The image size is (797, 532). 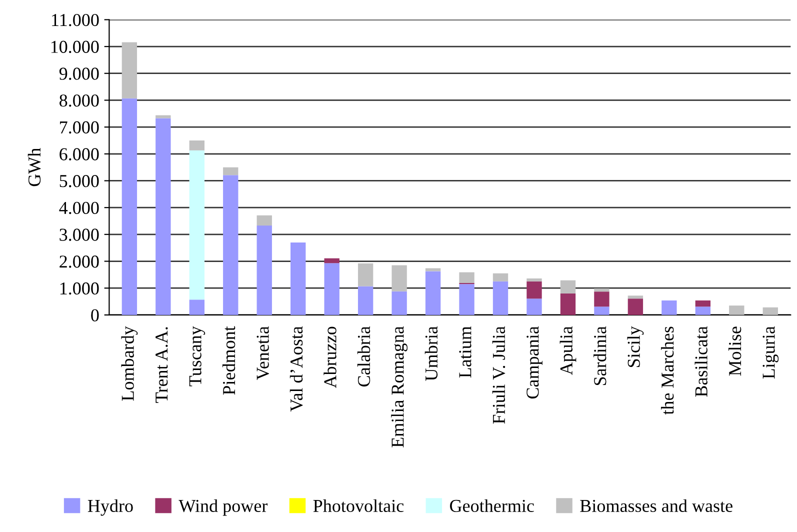 I want to click on y-tick-label: 4.000, so click(x=79, y=208).